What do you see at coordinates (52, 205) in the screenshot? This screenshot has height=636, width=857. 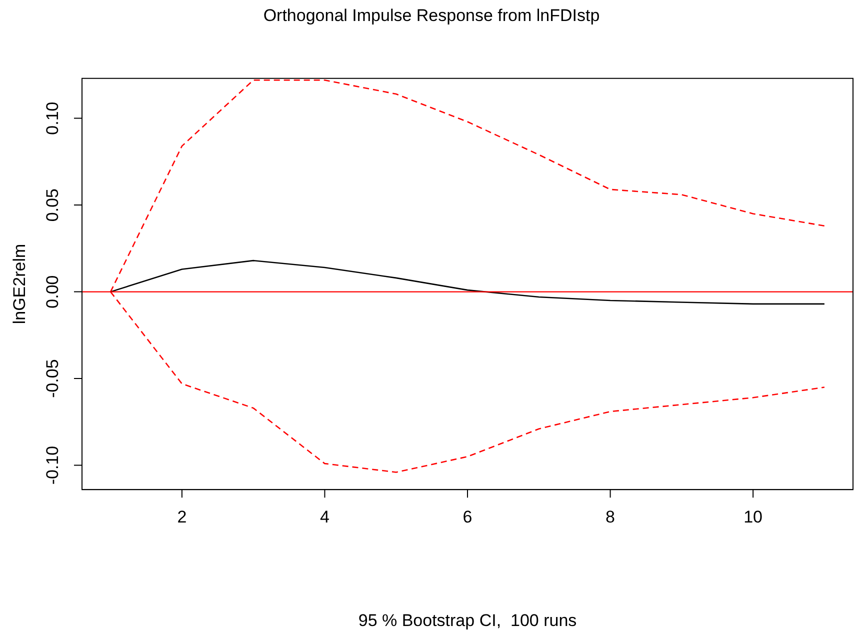 I see `y-tick-label: 0.05` at bounding box center [52, 205].